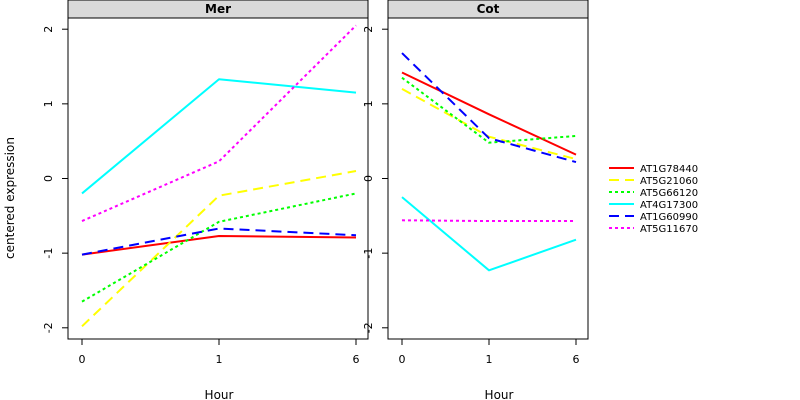  Describe the element at coordinates (669, 181) in the screenshot. I see `legend-label-at5g21060: AT5G21060` at that location.